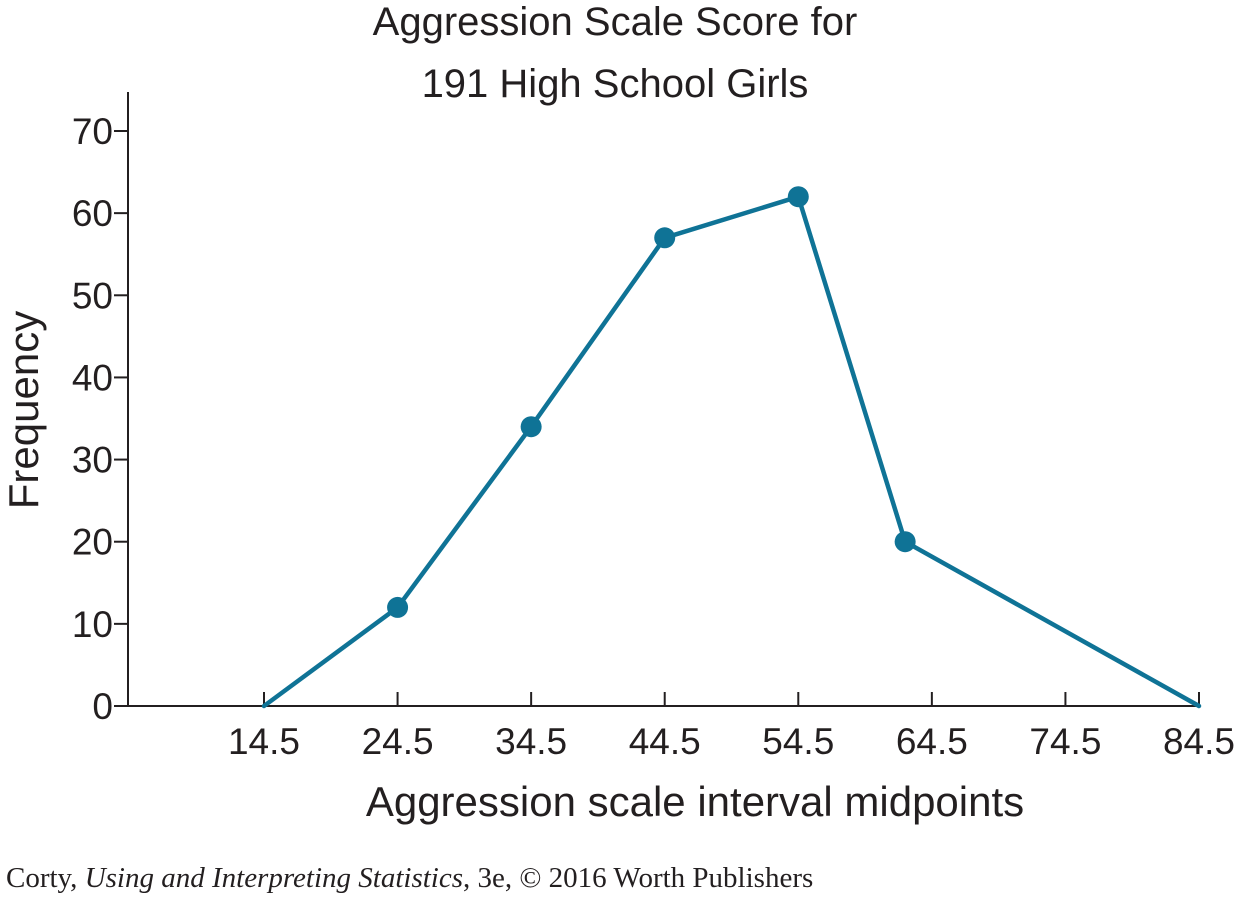 This screenshot has height=900, width=1237. I want to click on x-tick-label: 24.5, so click(398, 741).